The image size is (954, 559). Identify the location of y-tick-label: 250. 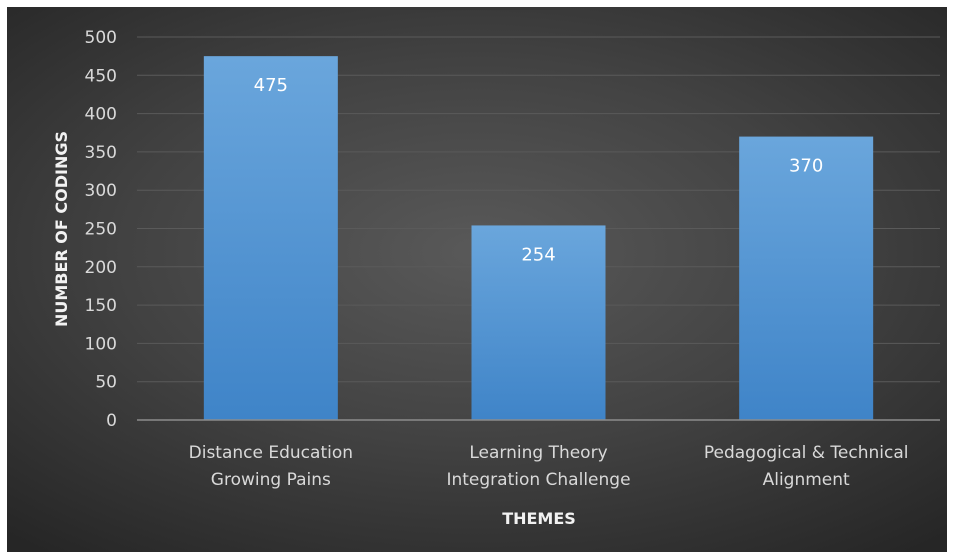
(101, 230).